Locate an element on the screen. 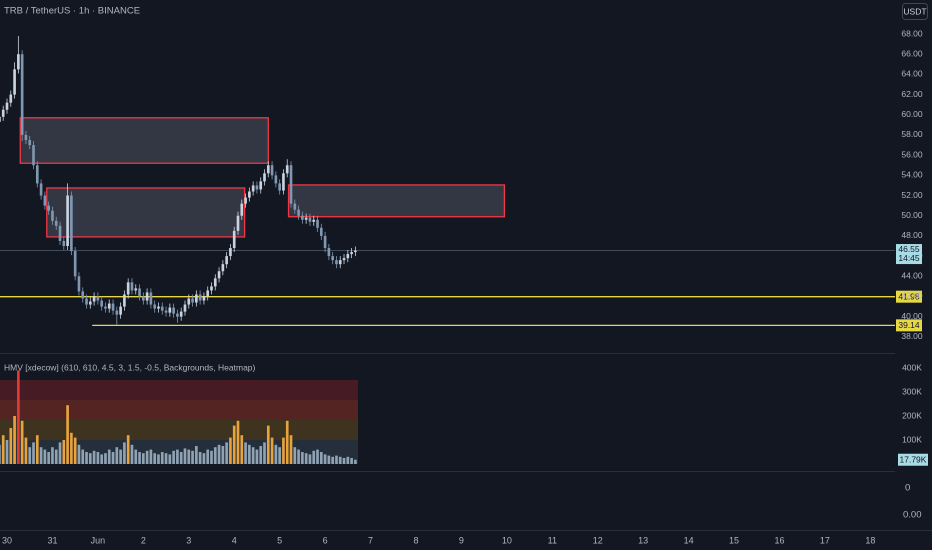 The height and width of the screenshot is (550, 932). y-tick-label: 60.00 is located at coordinates (912, 114).